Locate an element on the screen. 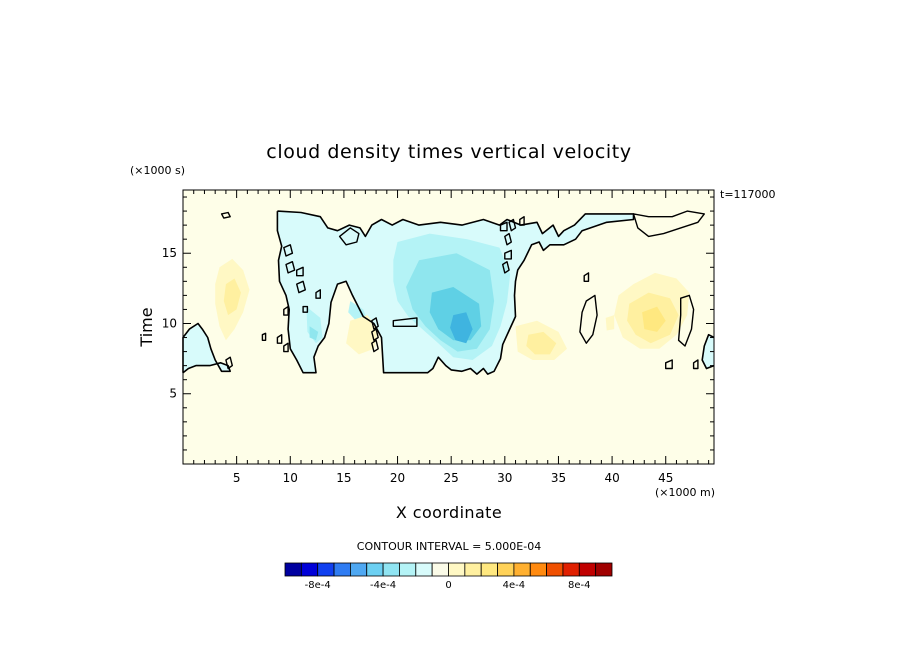 Image resolution: width=904 pixels, height=654 pixels. x-tick-label: 45 is located at coordinates (665, 478).